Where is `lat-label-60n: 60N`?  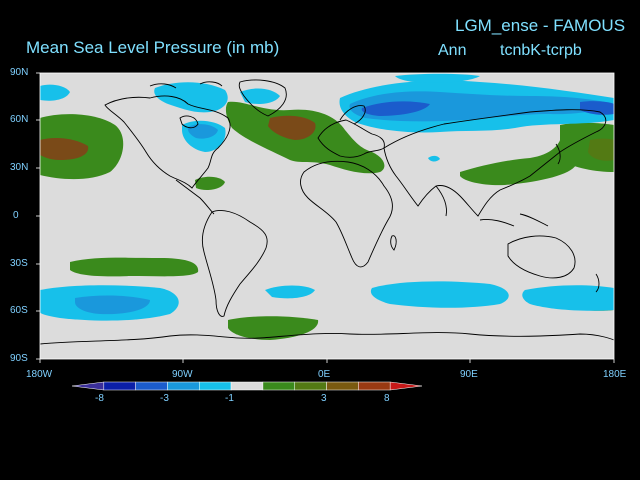
lat-label-60n: 60N is located at coordinates (19, 119).